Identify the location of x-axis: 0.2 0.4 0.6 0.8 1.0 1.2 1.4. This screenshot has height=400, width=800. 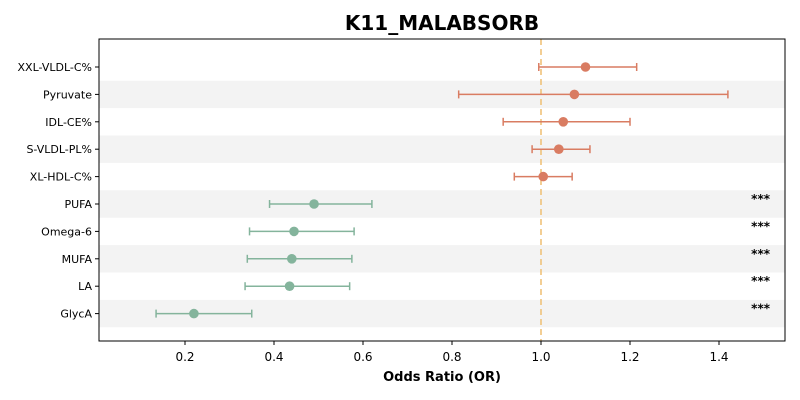
(452, 352).